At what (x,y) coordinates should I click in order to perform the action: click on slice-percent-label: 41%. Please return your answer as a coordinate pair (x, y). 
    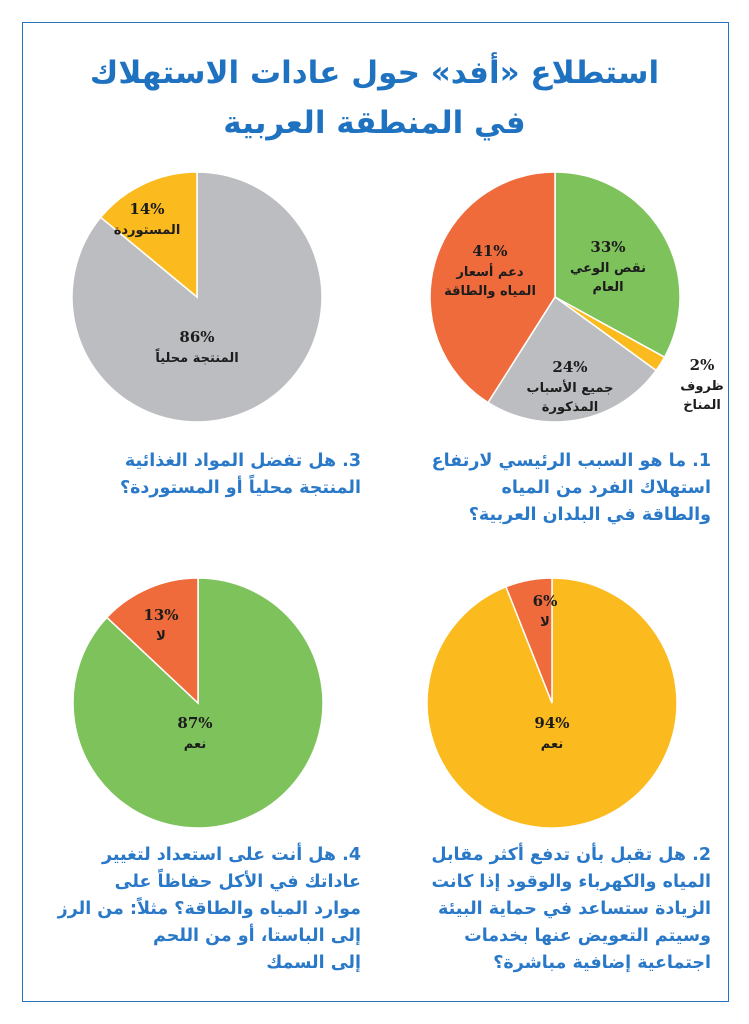
    Looking at the image, I should click on (489, 251).